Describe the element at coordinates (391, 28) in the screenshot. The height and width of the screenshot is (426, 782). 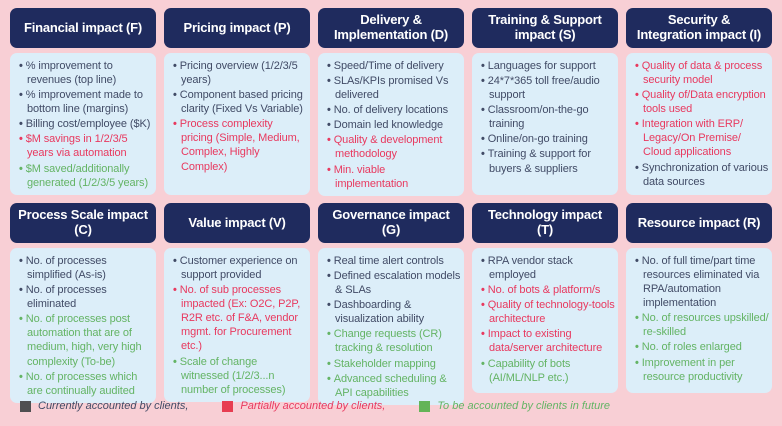
I see `card-header-delivery: Delivery & Implementation (D)` at that location.